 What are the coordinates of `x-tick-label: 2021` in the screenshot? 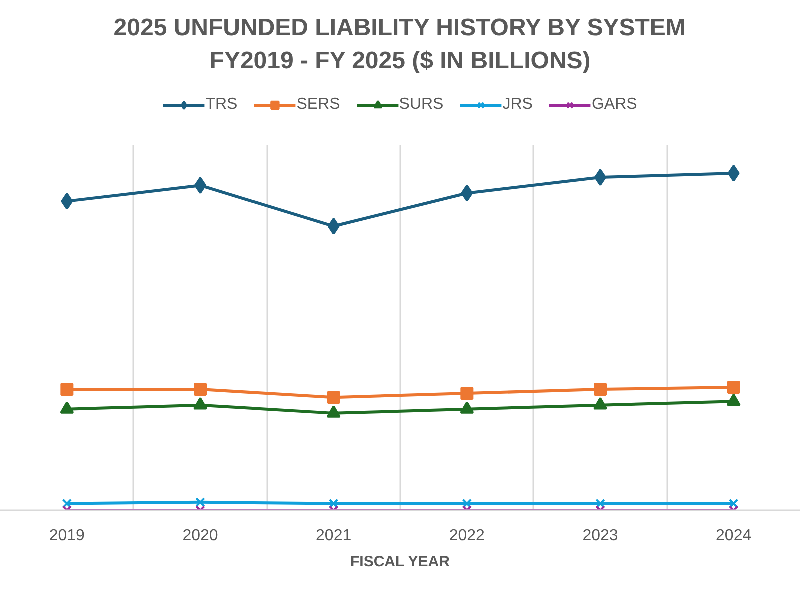 It's located at (334, 536).